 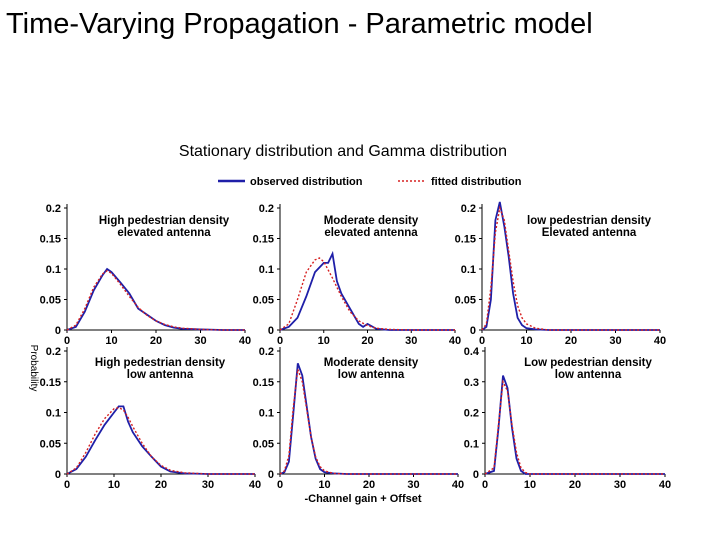 I want to click on x-axis-label: -Channel gain + Offset, so click(x=362, y=499).